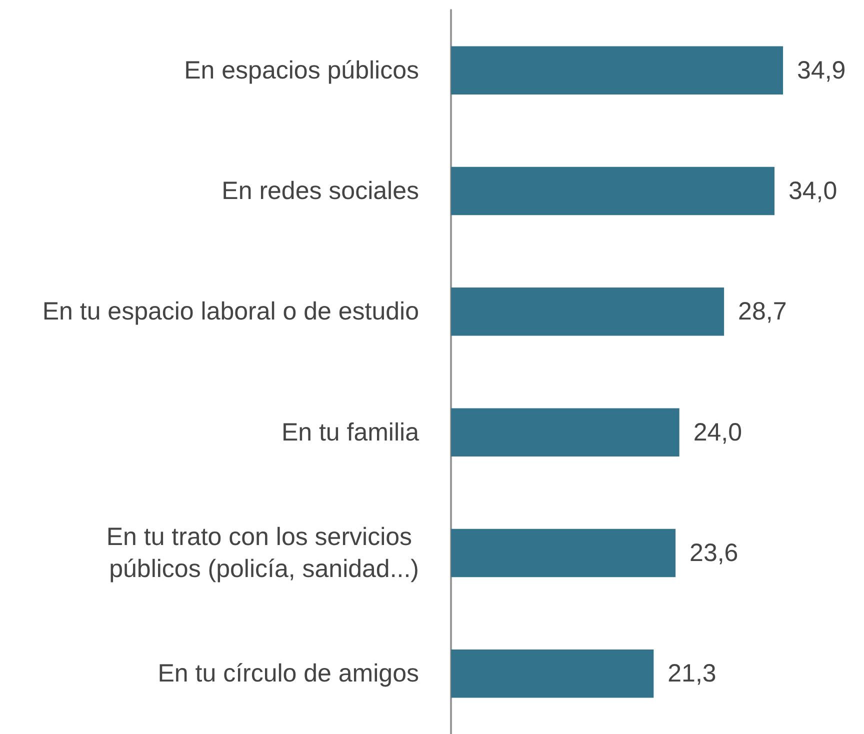 This screenshot has height=734, width=864. Describe the element at coordinates (692, 674) in the screenshot. I see `data-label: 21,3` at that location.